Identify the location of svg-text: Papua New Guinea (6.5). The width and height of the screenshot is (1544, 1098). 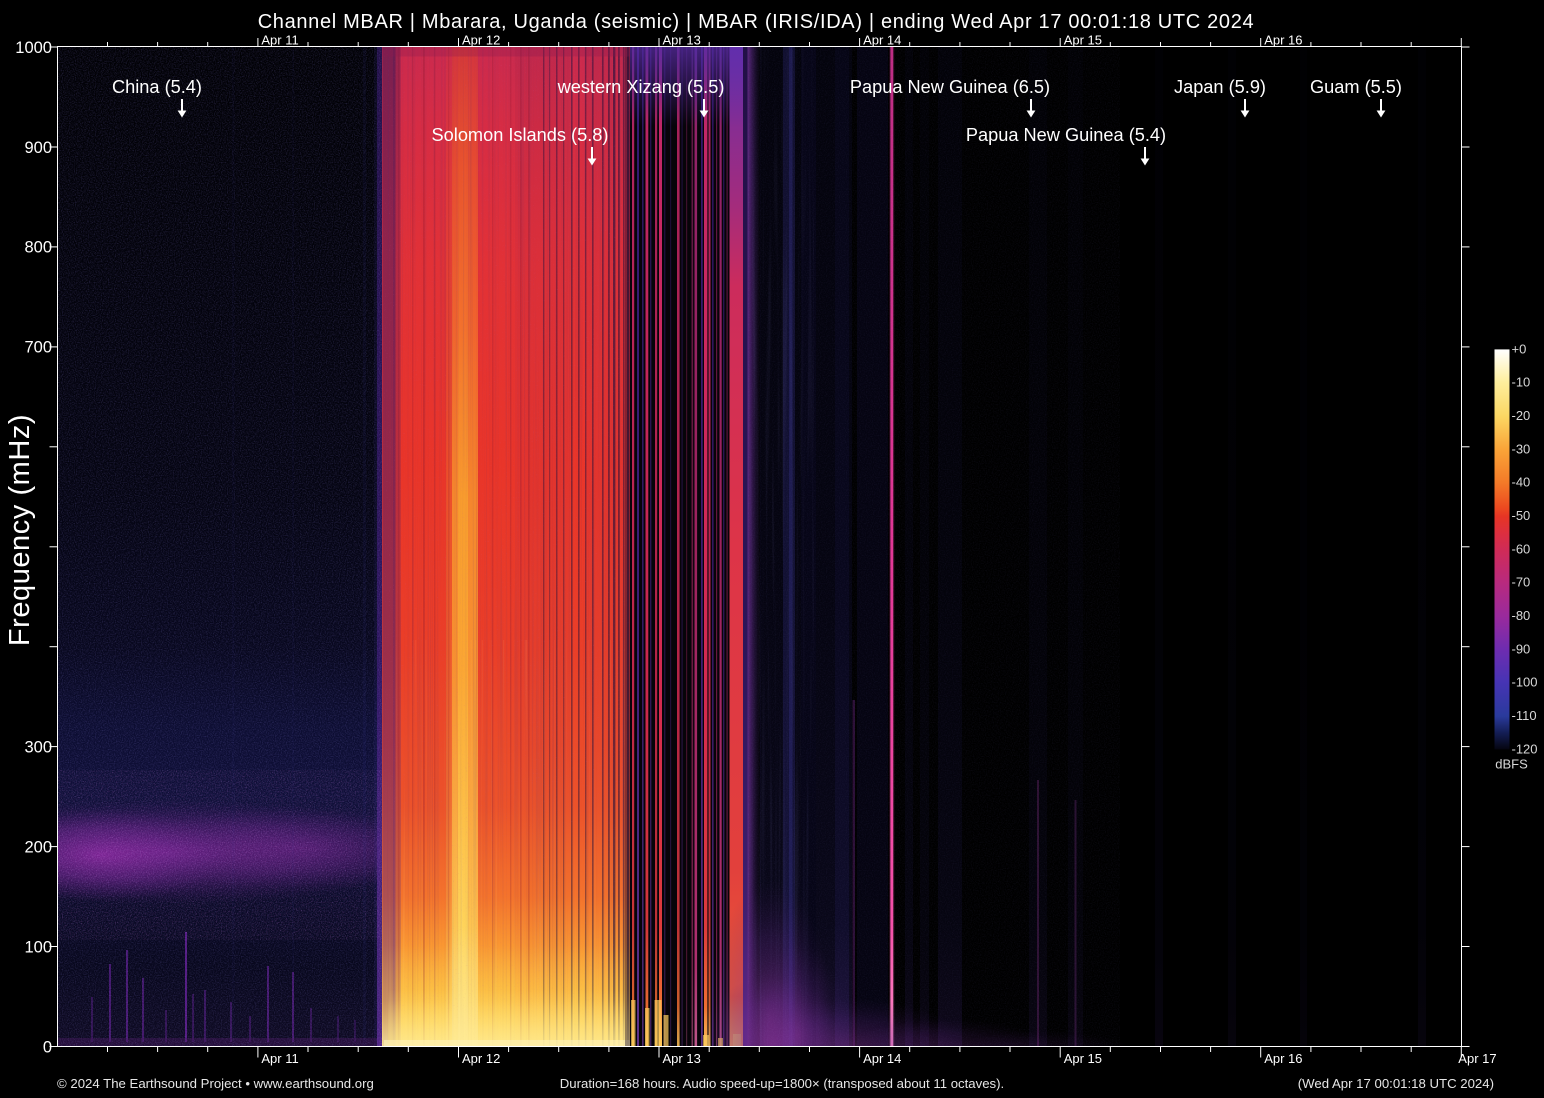
(950, 87).